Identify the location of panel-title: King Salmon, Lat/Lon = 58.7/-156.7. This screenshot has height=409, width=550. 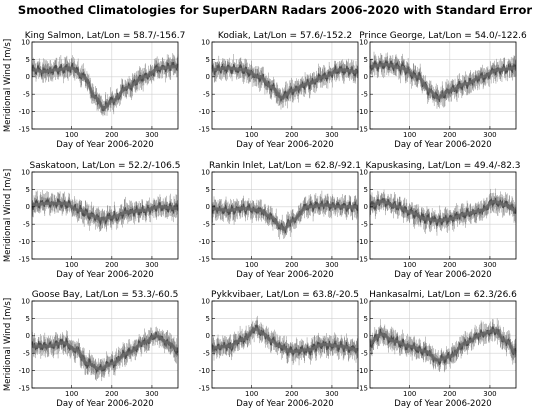
(105, 36).